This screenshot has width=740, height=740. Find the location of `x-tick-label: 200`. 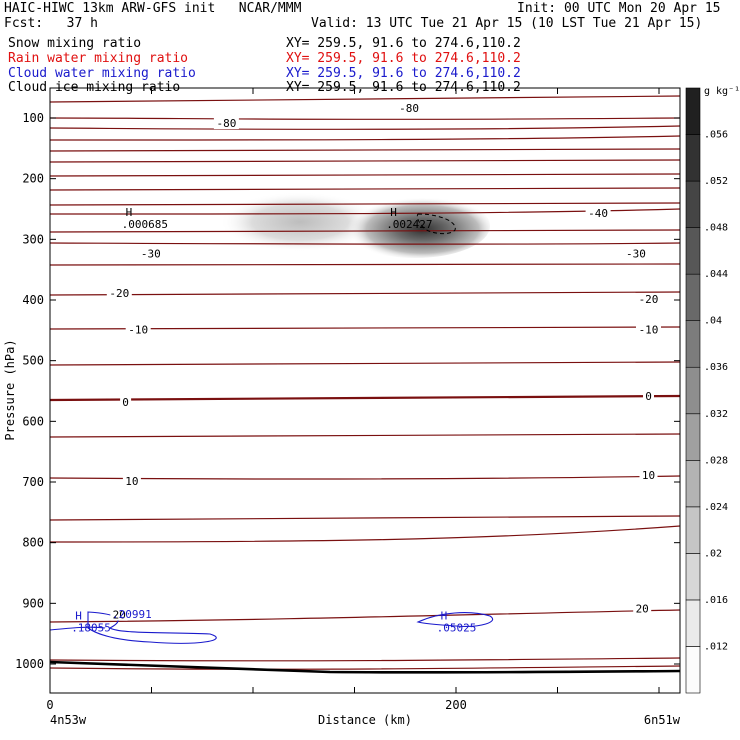

x-tick-label: 200 is located at coordinates (456, 705).